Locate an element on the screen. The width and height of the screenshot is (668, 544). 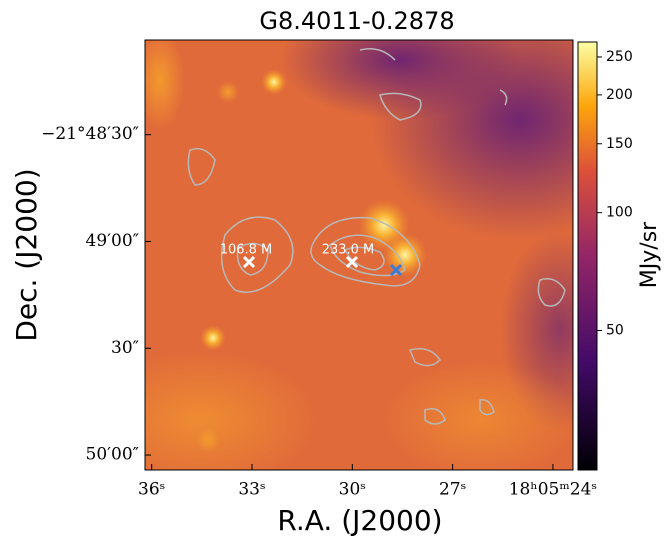
x-tick-label: 27ˢ is located at coordinates (452, 490).